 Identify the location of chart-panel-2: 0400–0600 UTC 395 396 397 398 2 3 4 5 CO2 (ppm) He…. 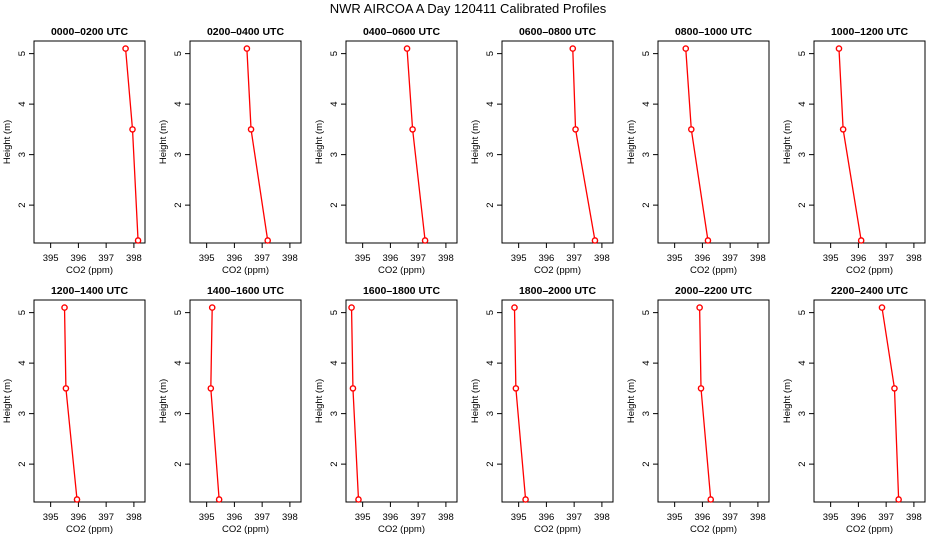
(386, 151).